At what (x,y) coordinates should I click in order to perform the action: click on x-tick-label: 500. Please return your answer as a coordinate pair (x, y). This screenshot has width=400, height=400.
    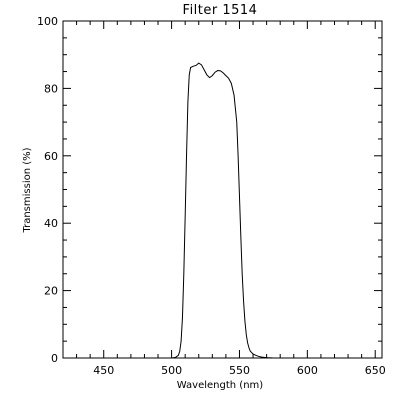
    Looking at the image, I should click on (171, 370).